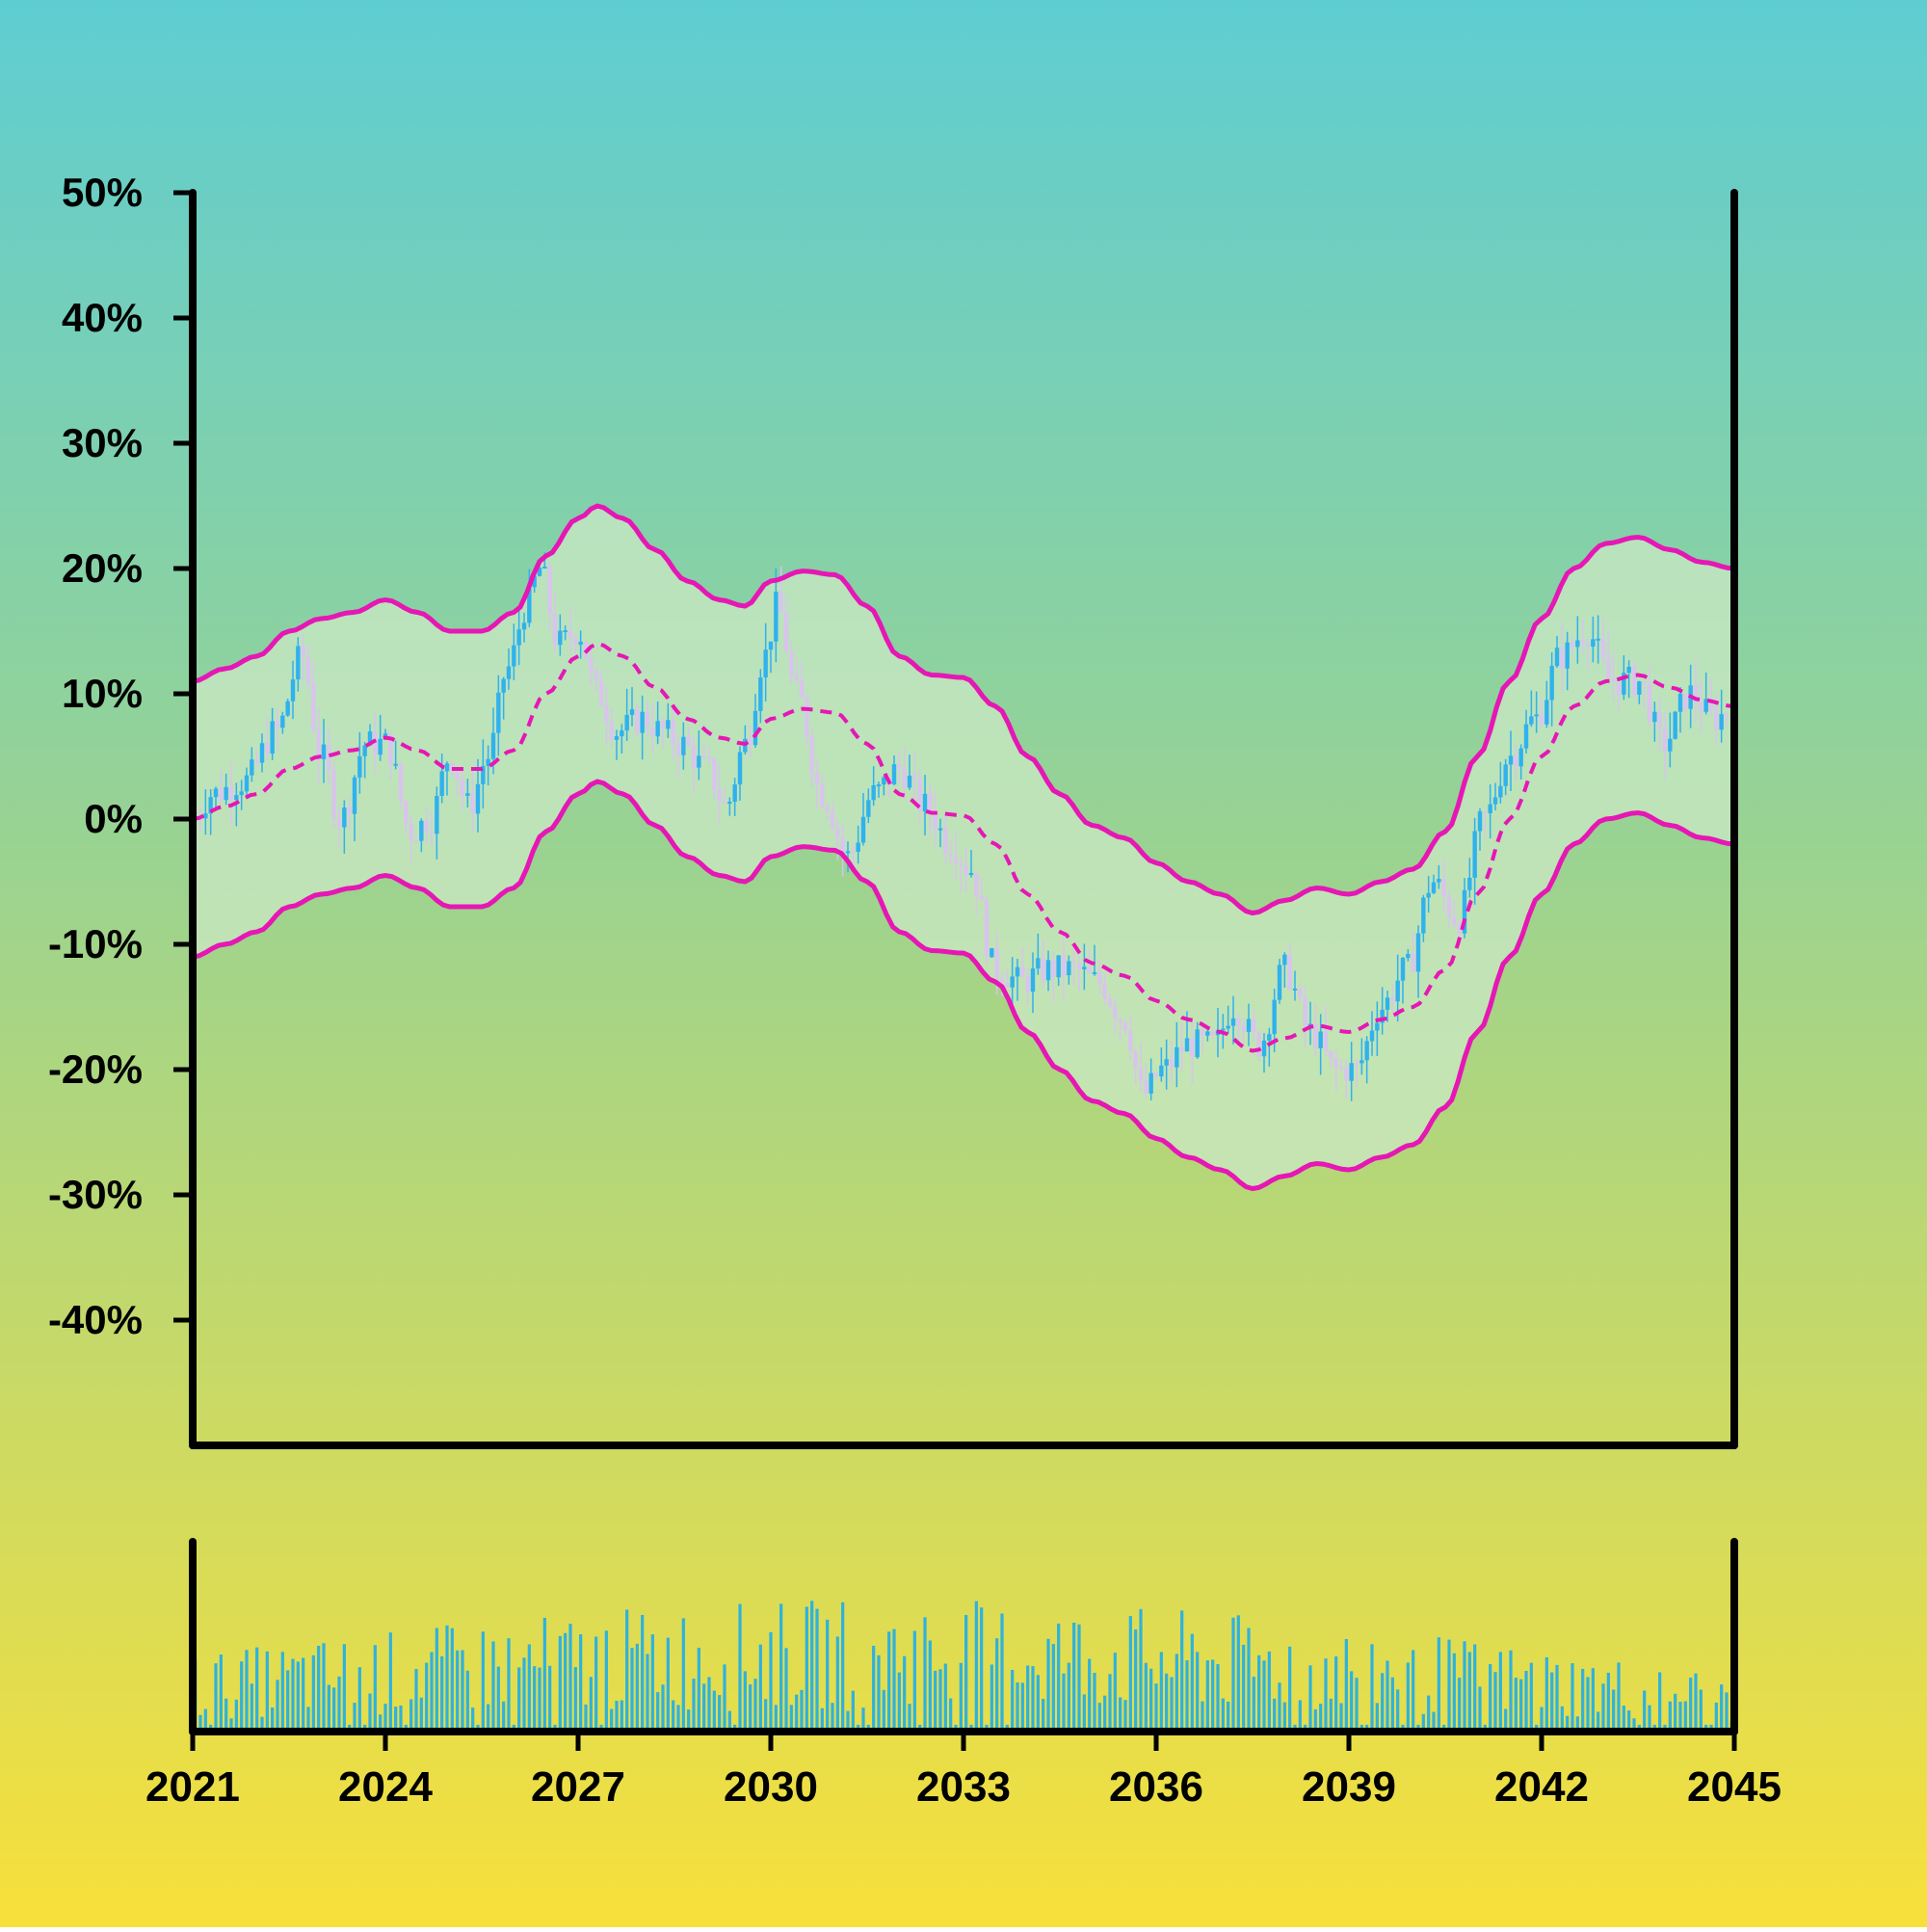 The image size is (1927, 1932). What do you see at coordinates (95, 943) in the screenshot?
I see `y-tick-label: -10%` at bounding box center [95, 943].